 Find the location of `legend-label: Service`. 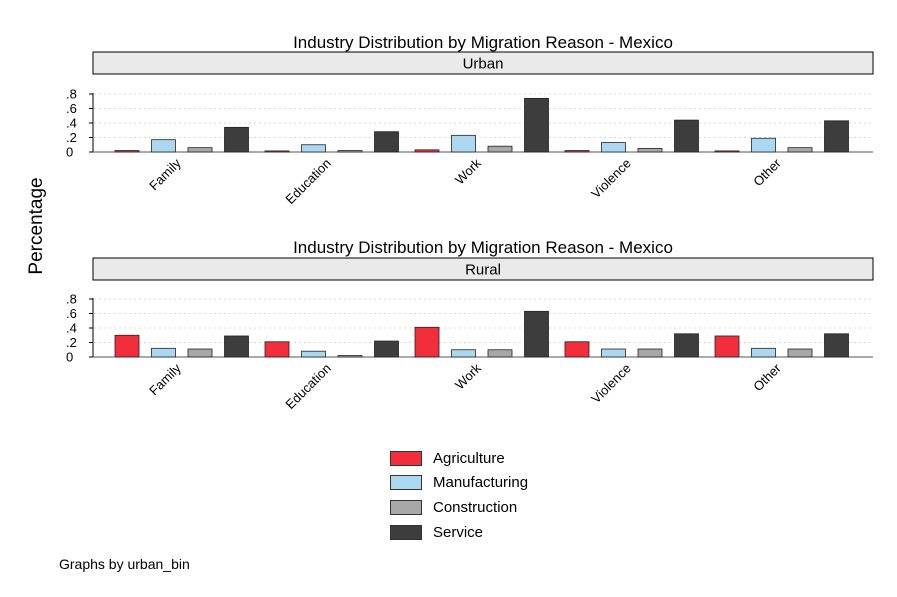

legend-label: Service is located at coordinates (458, 532).